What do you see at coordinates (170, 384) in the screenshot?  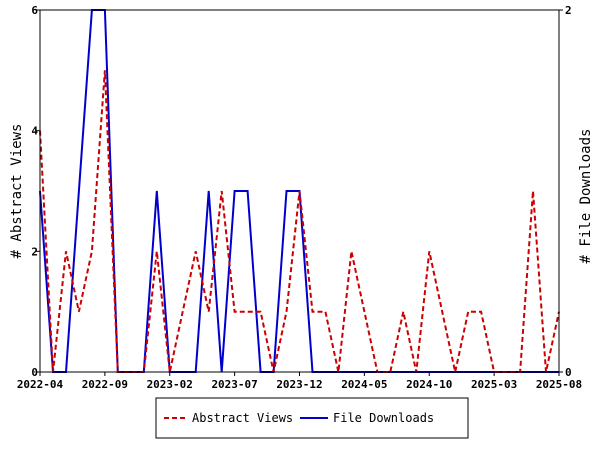 I see `x-tick-label: 2023-02` at bounding box center [170, 384].